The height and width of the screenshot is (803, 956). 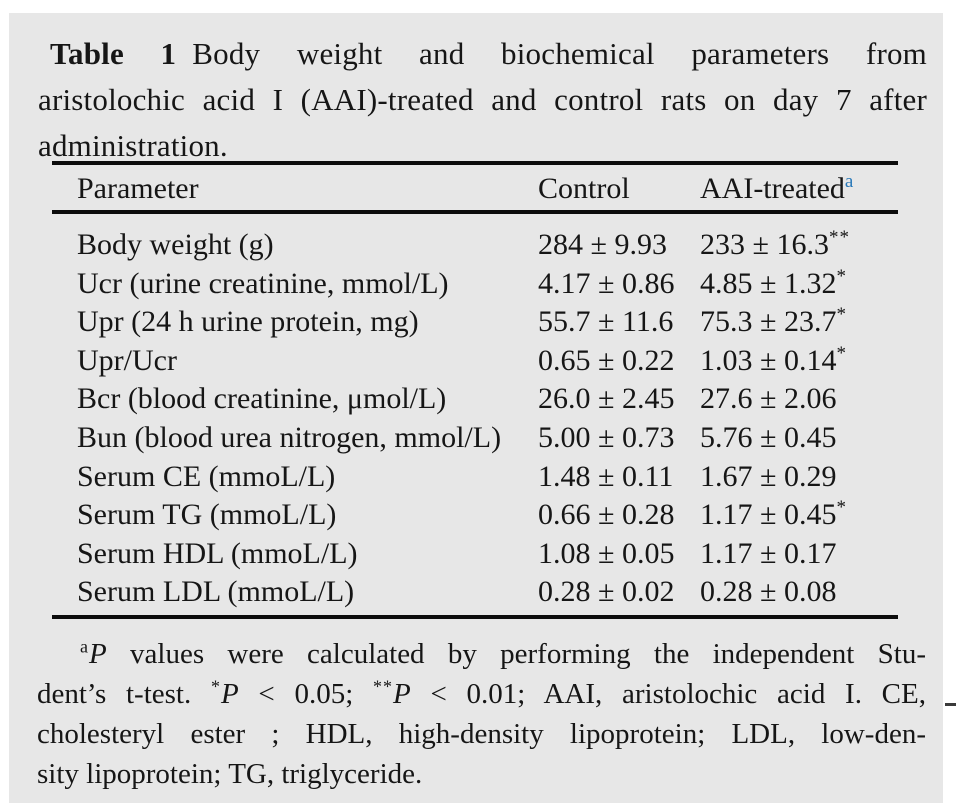 I want to click on control-cell: 26.0 ± 2.45, so click(x=606, y=399).